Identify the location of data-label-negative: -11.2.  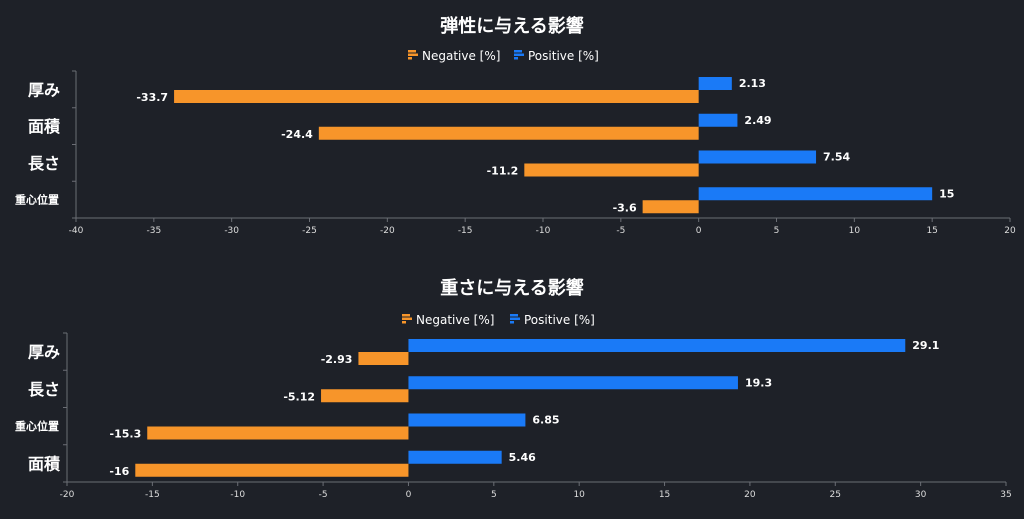
(503, 171).